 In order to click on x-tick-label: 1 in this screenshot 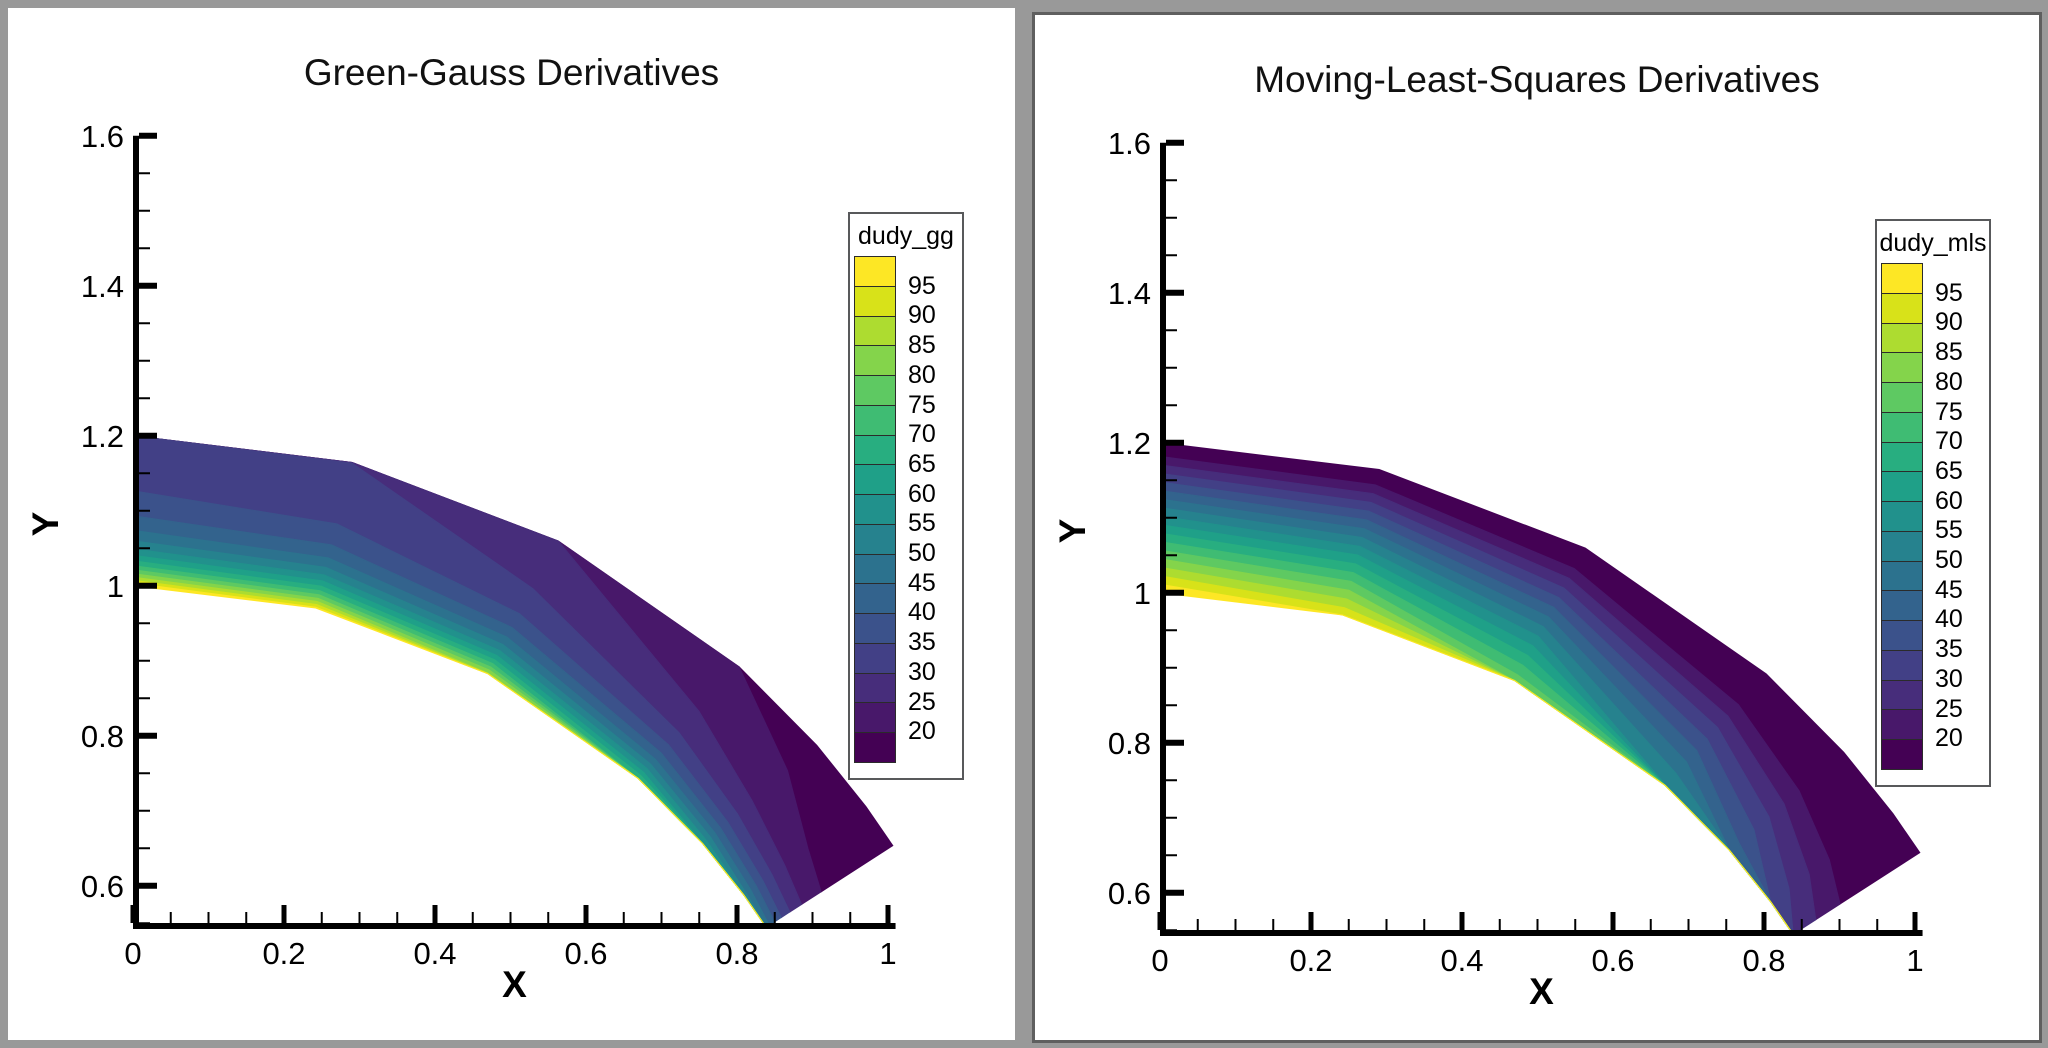, I will do `click(887, 953)`.